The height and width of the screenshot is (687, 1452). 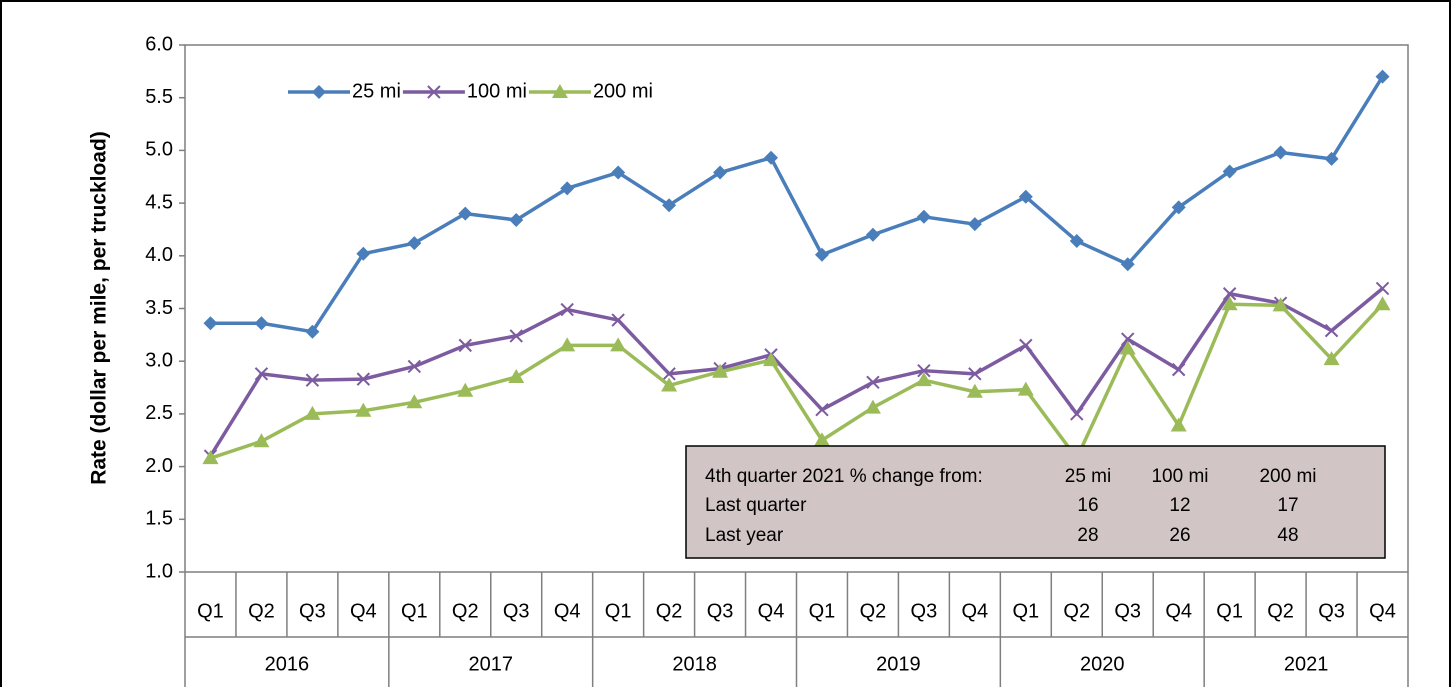 I want to click on y-tick-label: 2.5, so click(x=159, y=413).